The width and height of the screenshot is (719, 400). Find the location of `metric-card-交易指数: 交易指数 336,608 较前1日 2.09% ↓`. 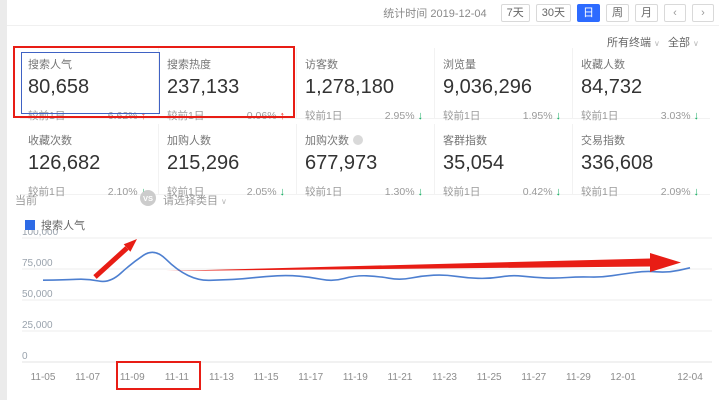

metric-card-交易指数: 交易指数 336,608 较前1日 2.09% ↓ is located at coordinates (641, 161).